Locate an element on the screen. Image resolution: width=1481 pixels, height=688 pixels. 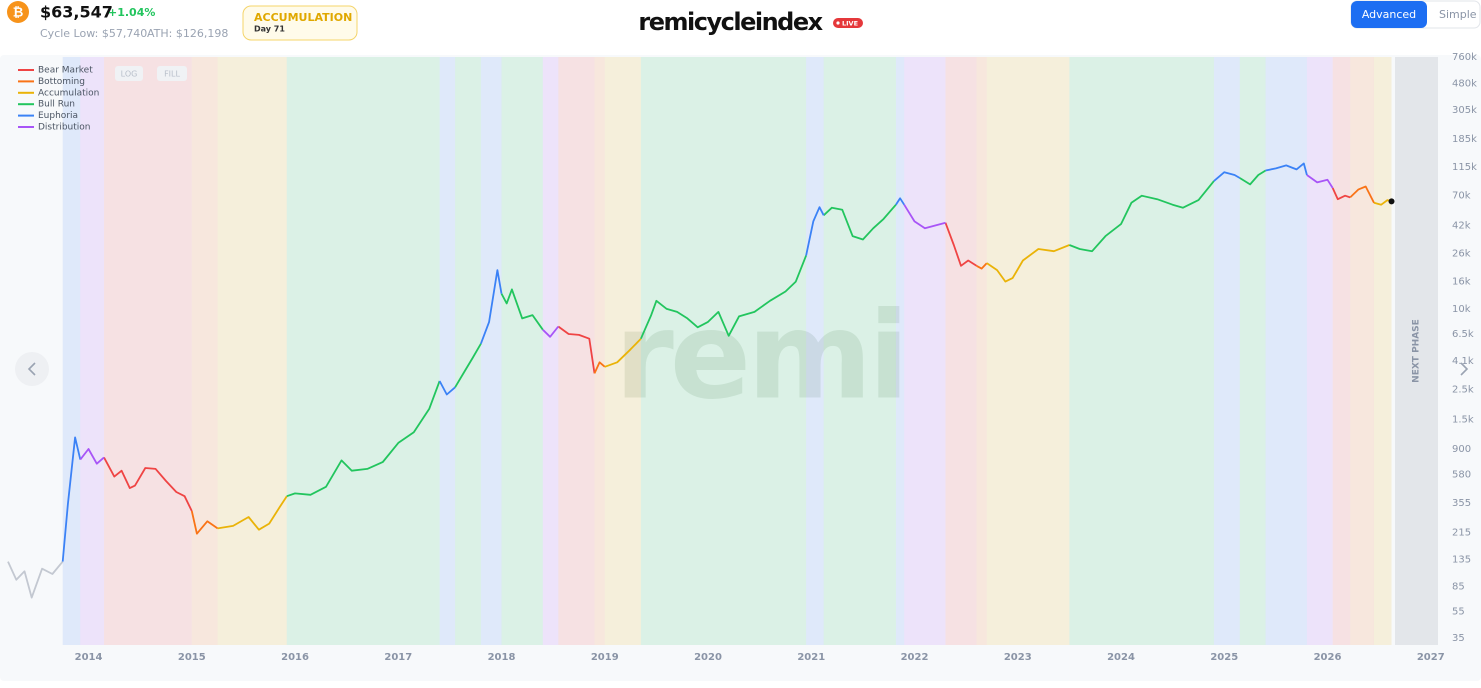
x-tick-label: 2022 is located at coordinates (915, 657).